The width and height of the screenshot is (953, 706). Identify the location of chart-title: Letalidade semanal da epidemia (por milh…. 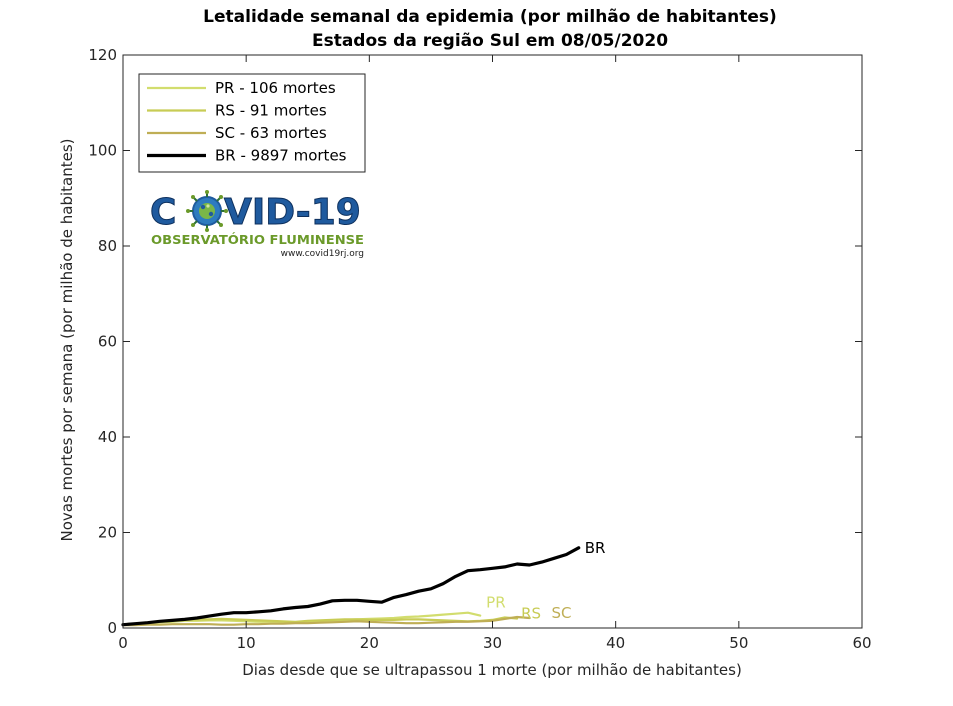
(490, 17).